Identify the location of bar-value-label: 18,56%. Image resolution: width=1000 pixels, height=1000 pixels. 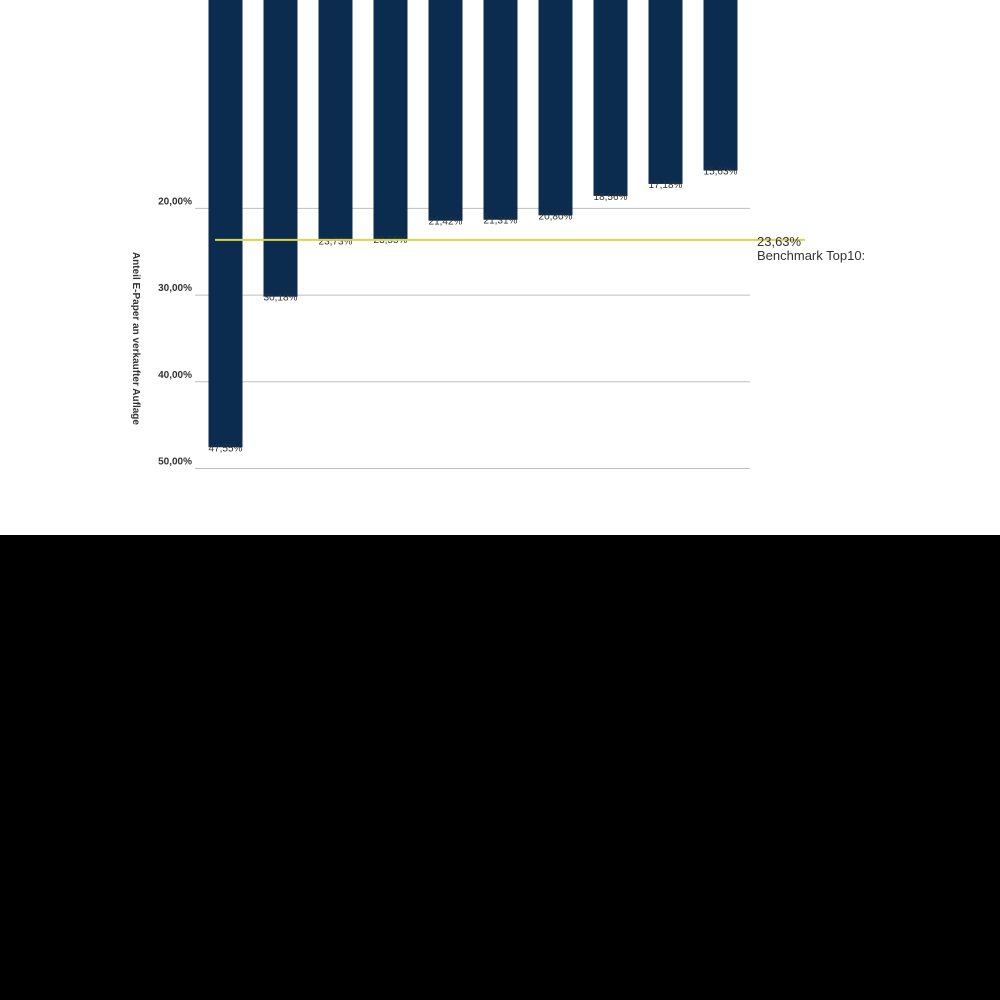
(611, 197).